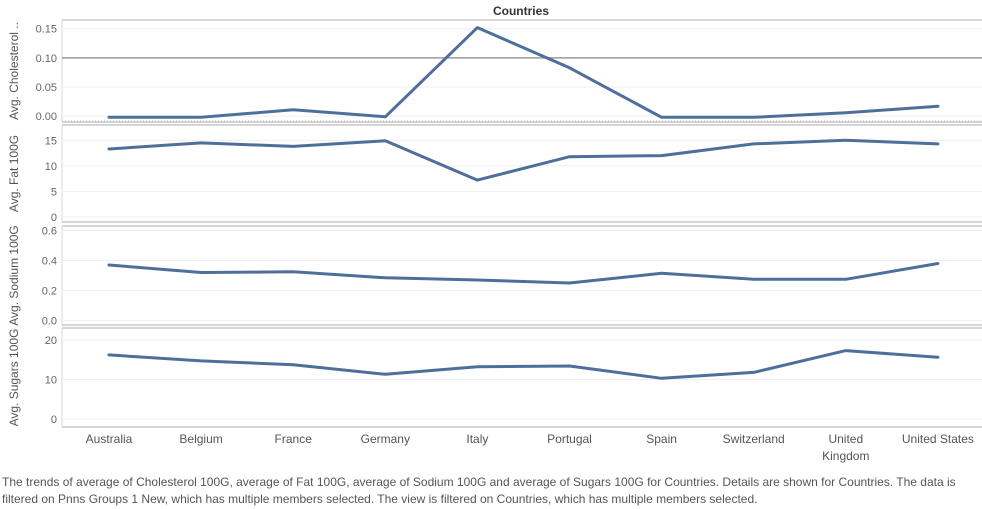 The image size is (982, 509). What do you see at coordinates (14, 71) in the screenshot?
I see `y-axis-label: Avg. Cholesterol ..` at bounding box center [14, 71].